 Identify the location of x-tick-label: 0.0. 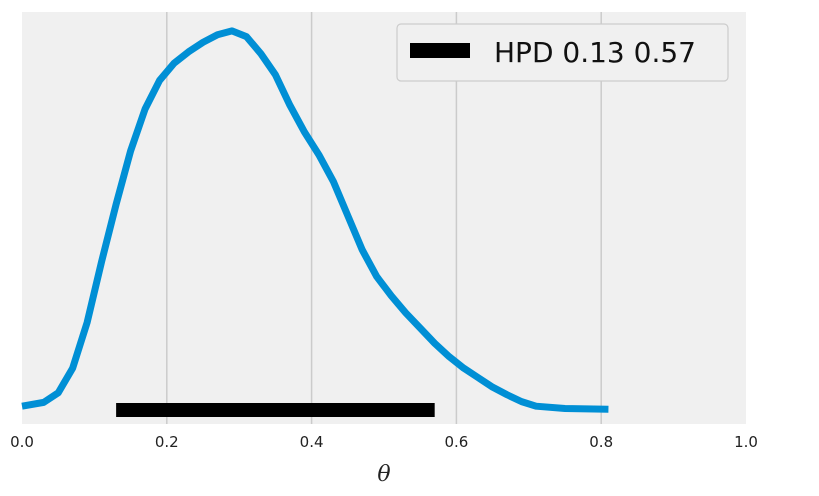
(22, 442).